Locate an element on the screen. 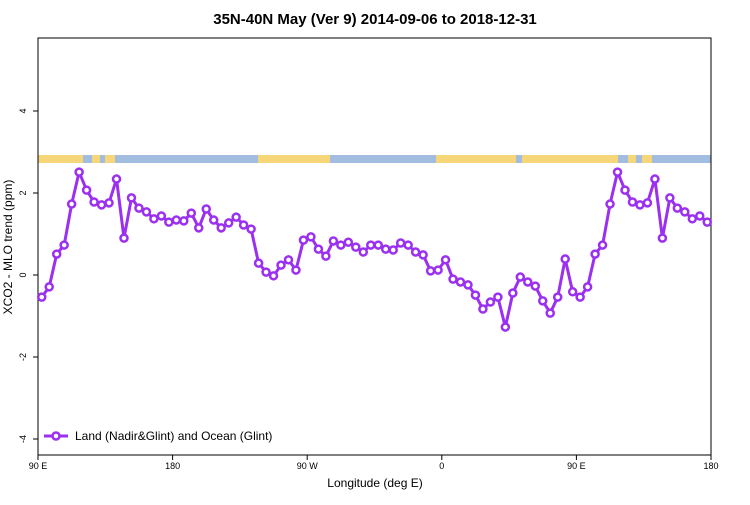 This screenshot has width=750, height=505. y-axis-label: XCO2 - MLO trend (ppm) is located at coordinates (8, 247).